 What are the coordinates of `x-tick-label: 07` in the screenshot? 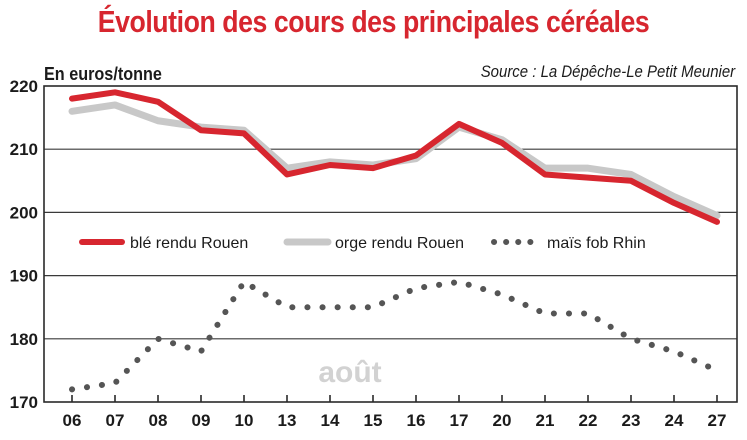 It's located at (115, 420).